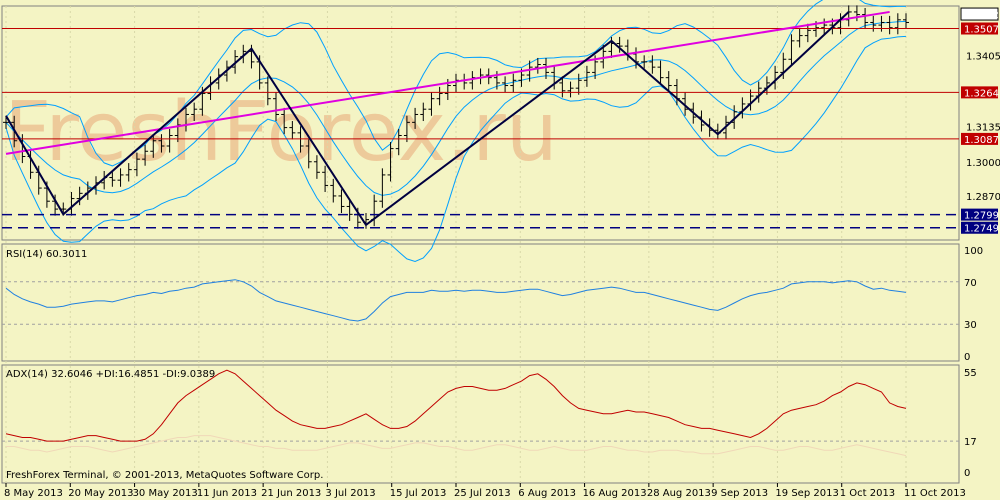  What do you see at coordinates (983, 56) in the screenshot?
I see `price-tick-label: 1.3405` at bounding box center [983, 56].